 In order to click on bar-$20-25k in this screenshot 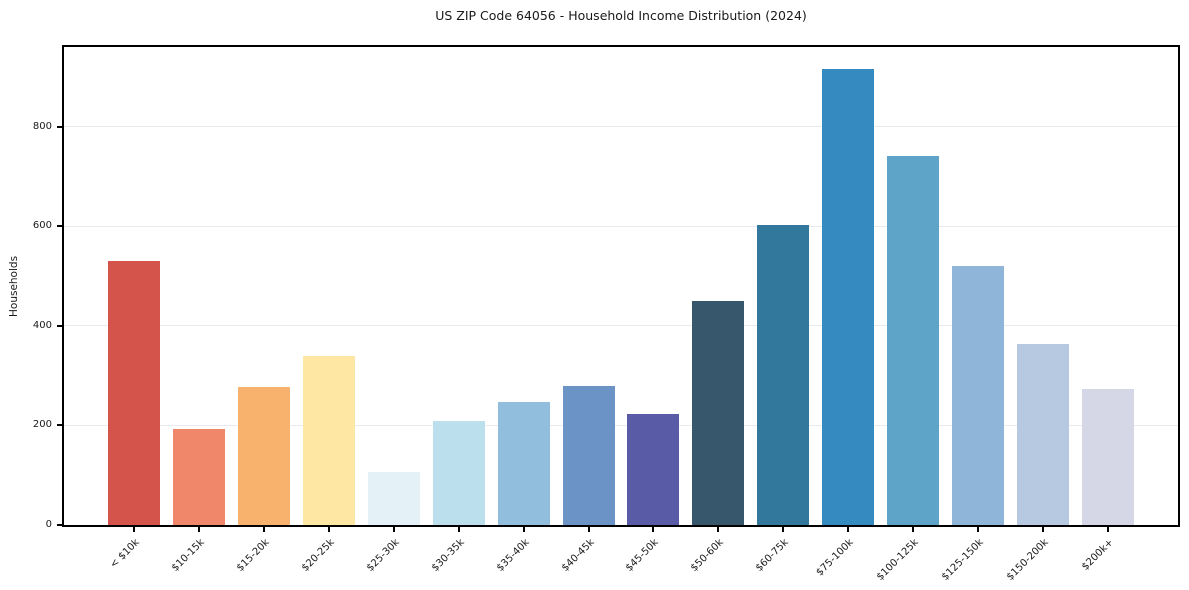, I will do `click(328, 440)`.